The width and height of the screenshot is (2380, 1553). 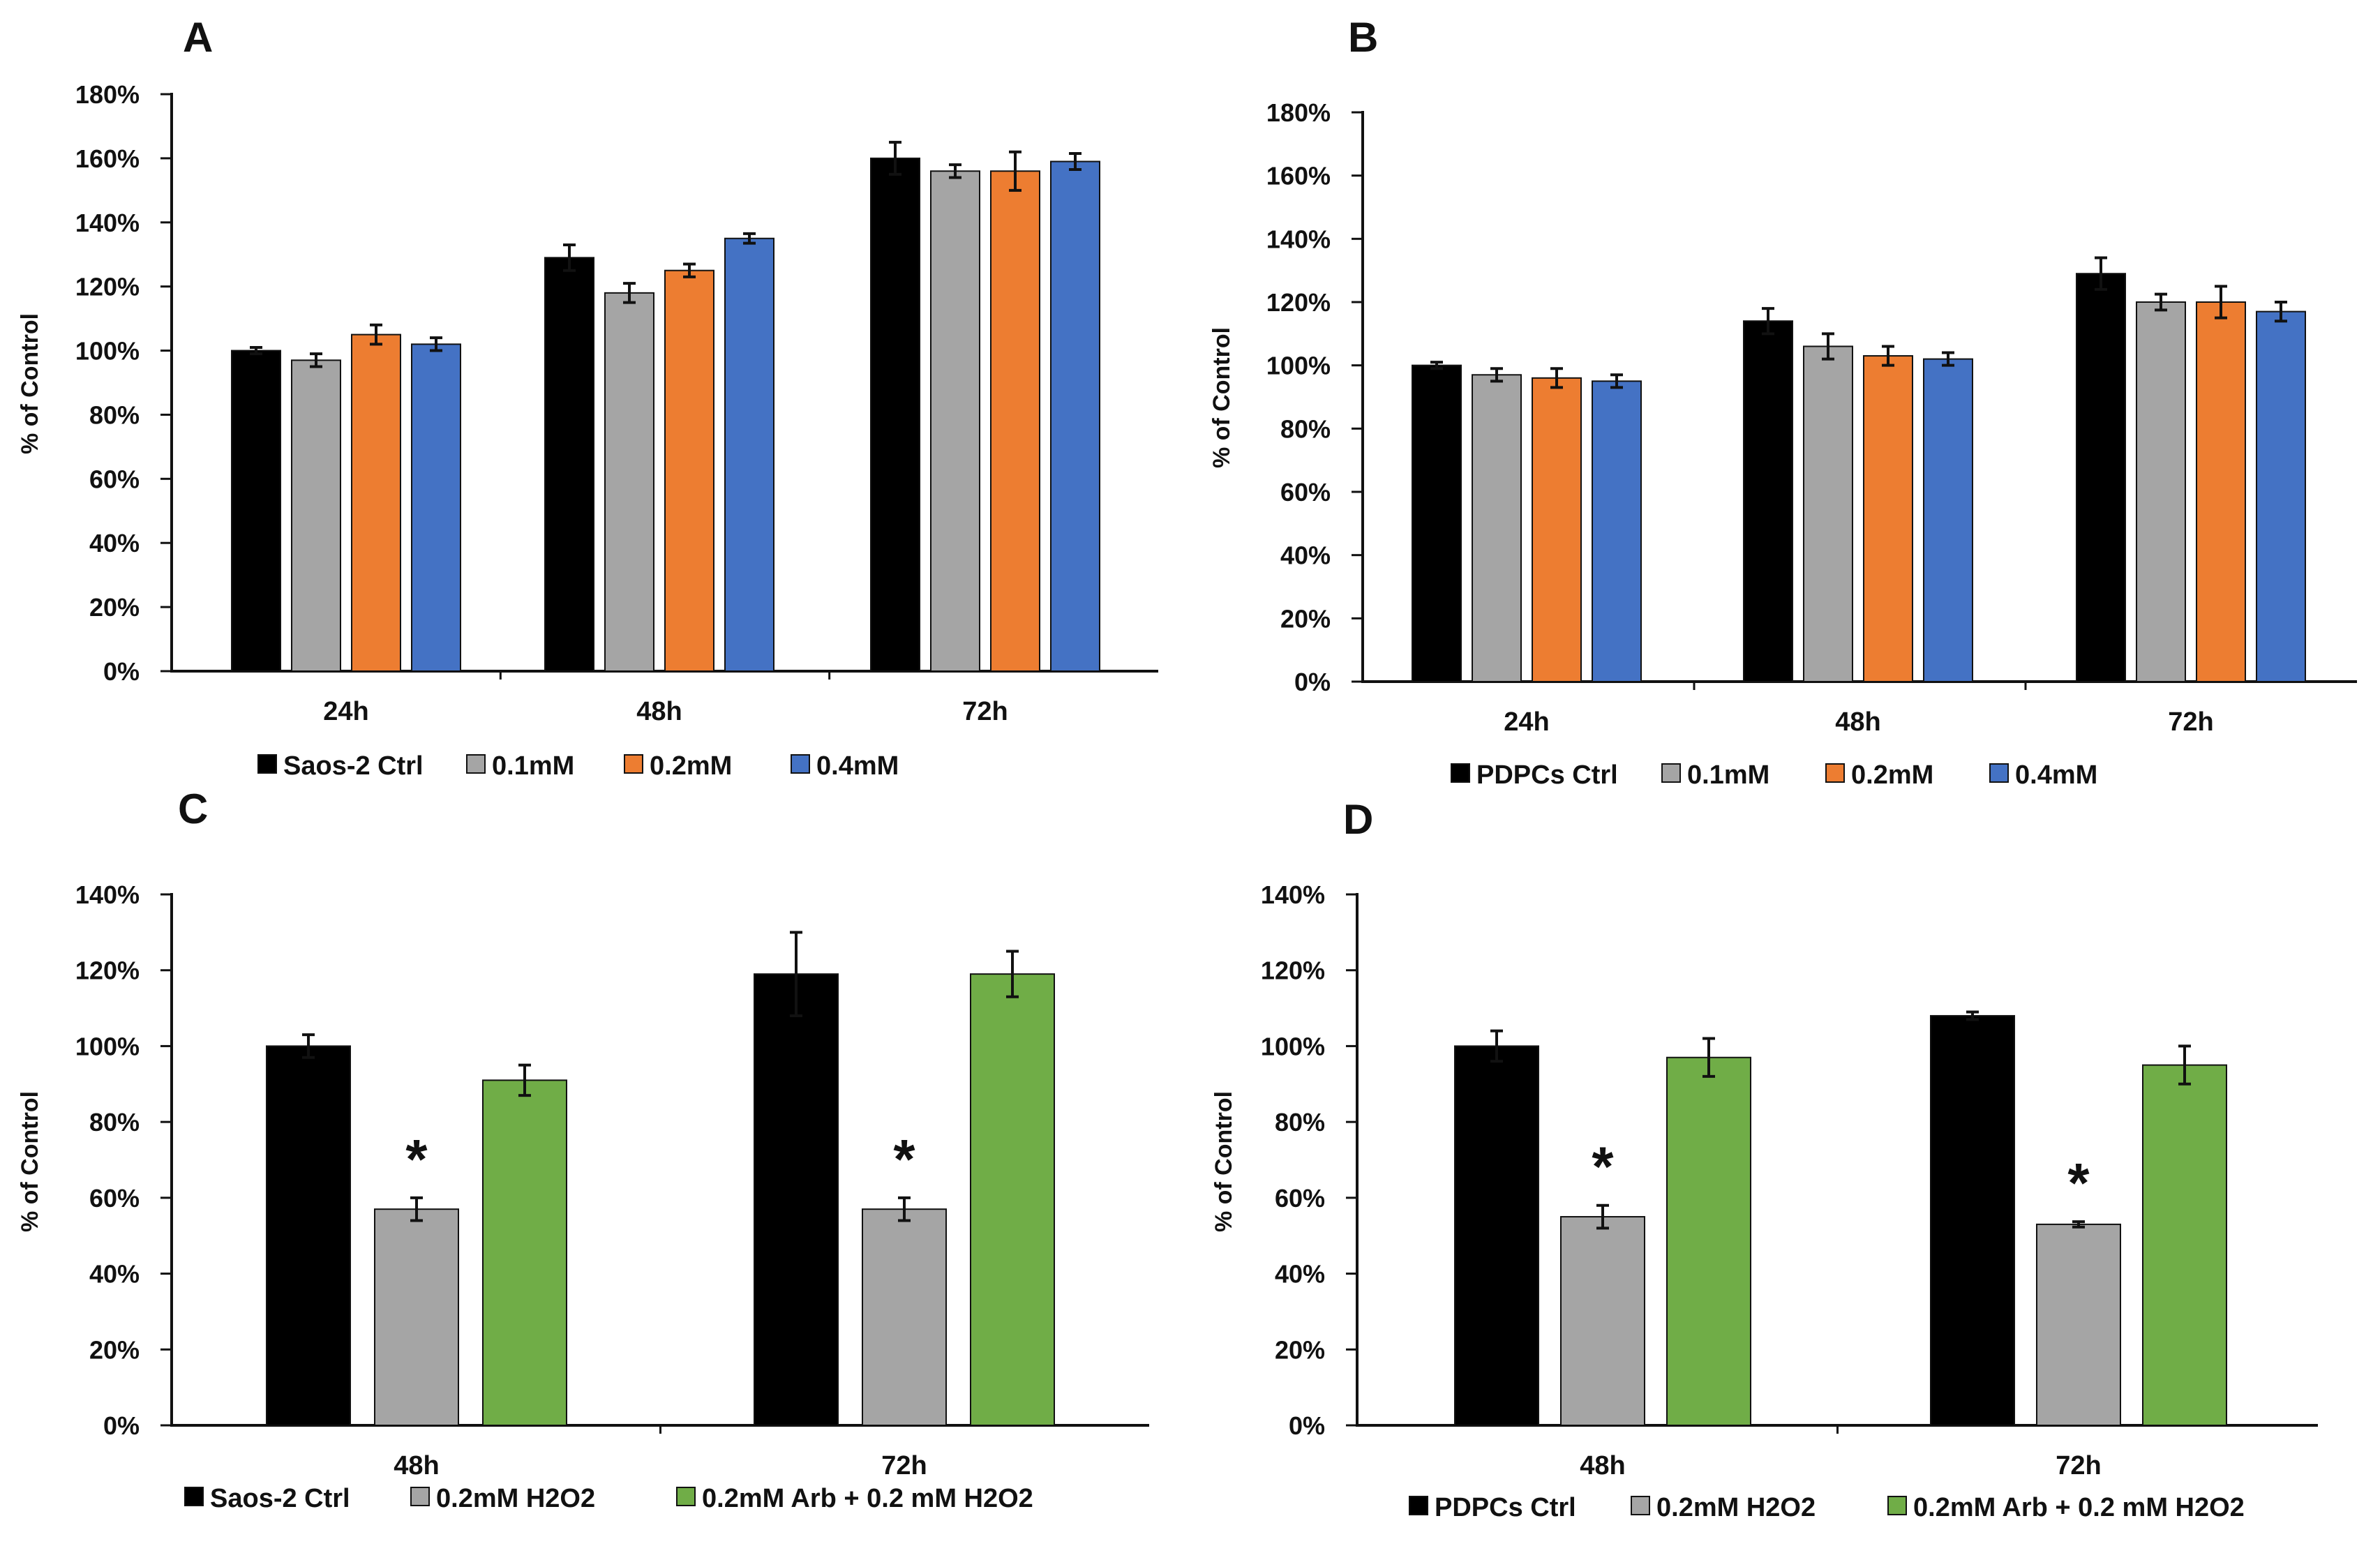 What do you see at coordinates (1547, 775) in the screenshot?
I see `legend-label: PDPCs Ctrl` at bounding box center [1547, 775].